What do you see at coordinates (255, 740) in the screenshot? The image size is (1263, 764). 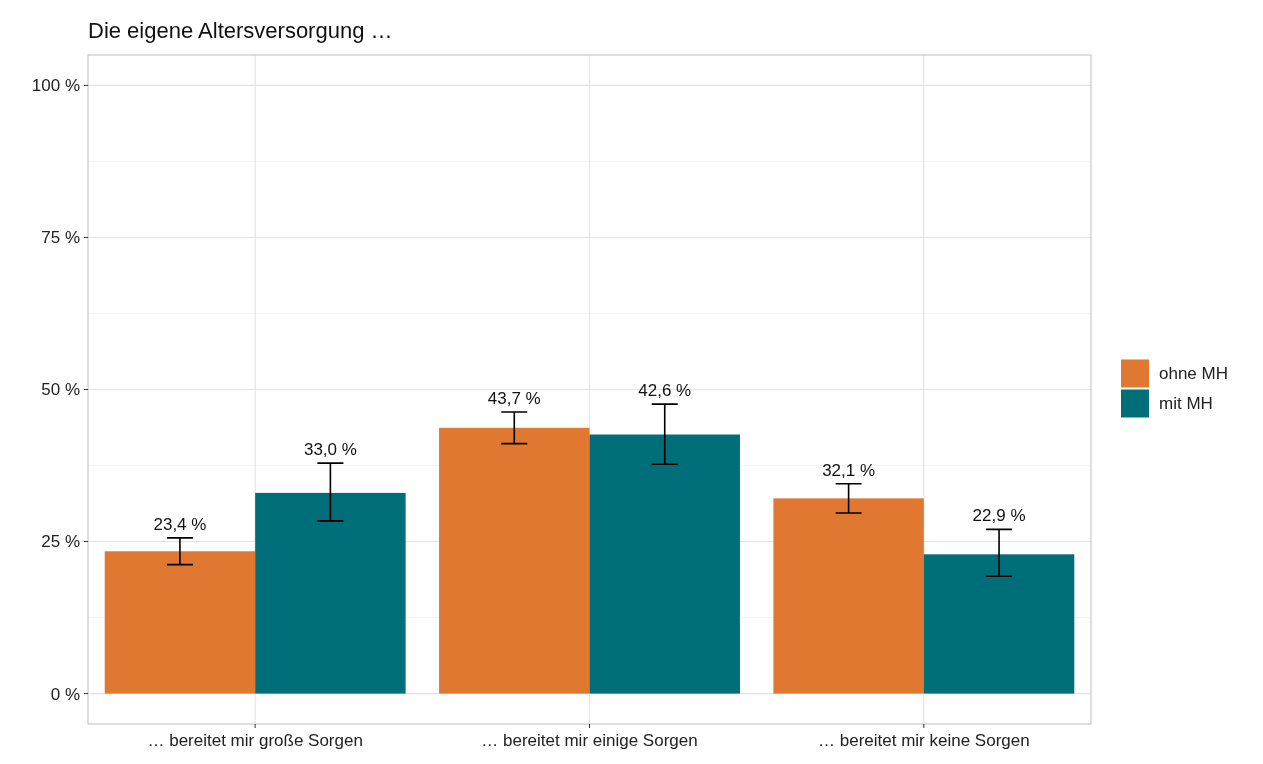 I see `x-tick-label: … bereitet mir große Sorgen` at bounding box center [255, 740].